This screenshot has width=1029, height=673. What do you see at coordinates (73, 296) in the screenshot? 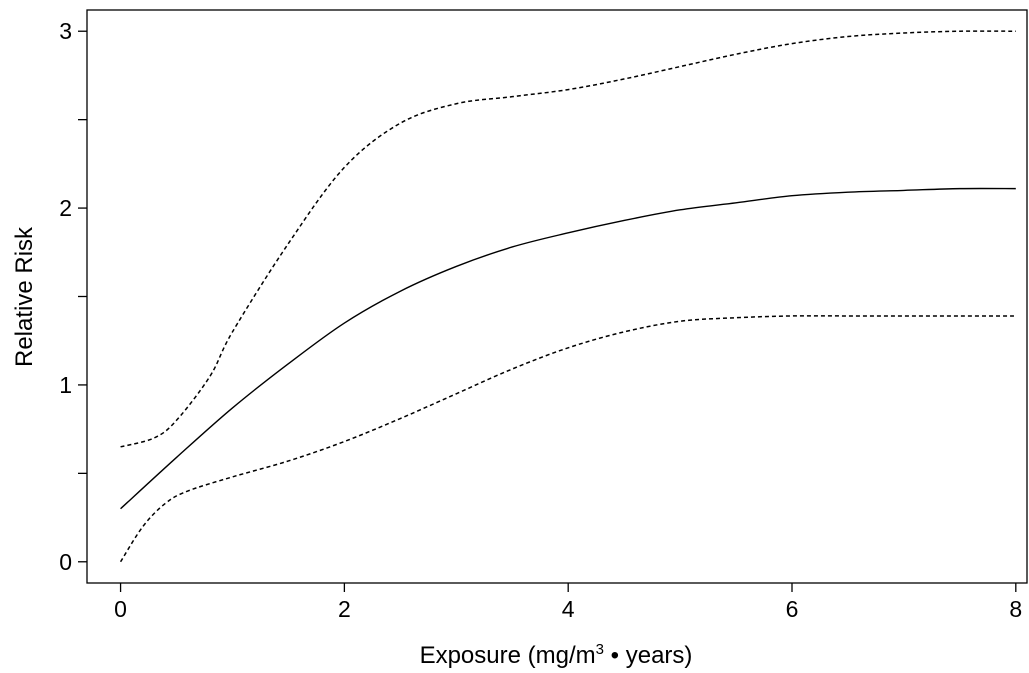
I see `y-axis: 0 1 2 3` at bounding box center [73, 296].